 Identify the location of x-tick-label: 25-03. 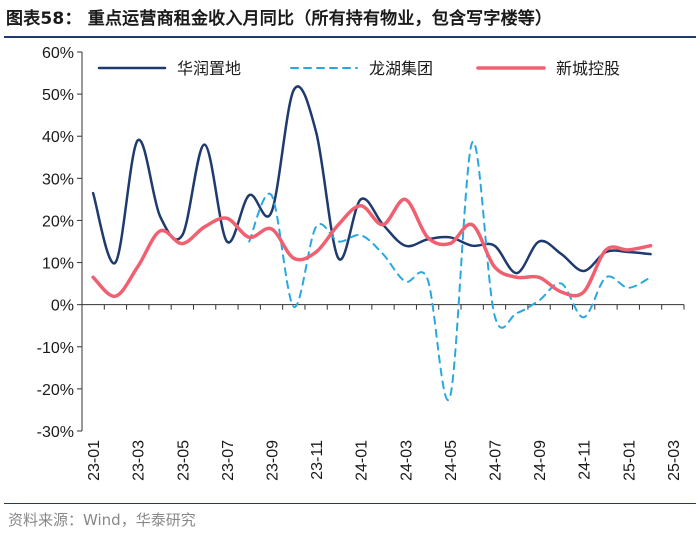
(674, 460).